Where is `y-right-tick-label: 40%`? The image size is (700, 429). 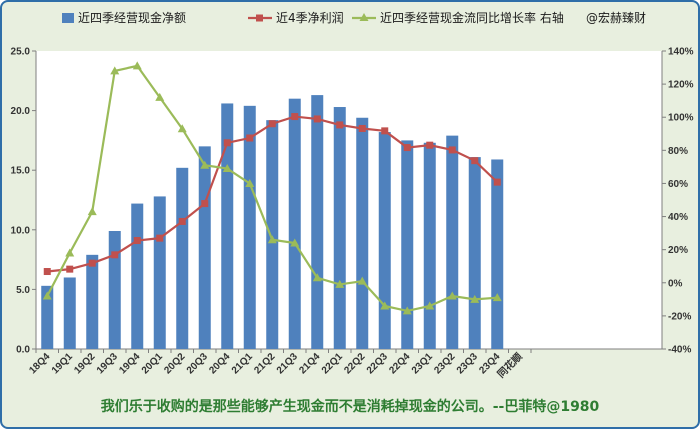
y-right-tick-label: 40% is located at coordinates (678, 217).